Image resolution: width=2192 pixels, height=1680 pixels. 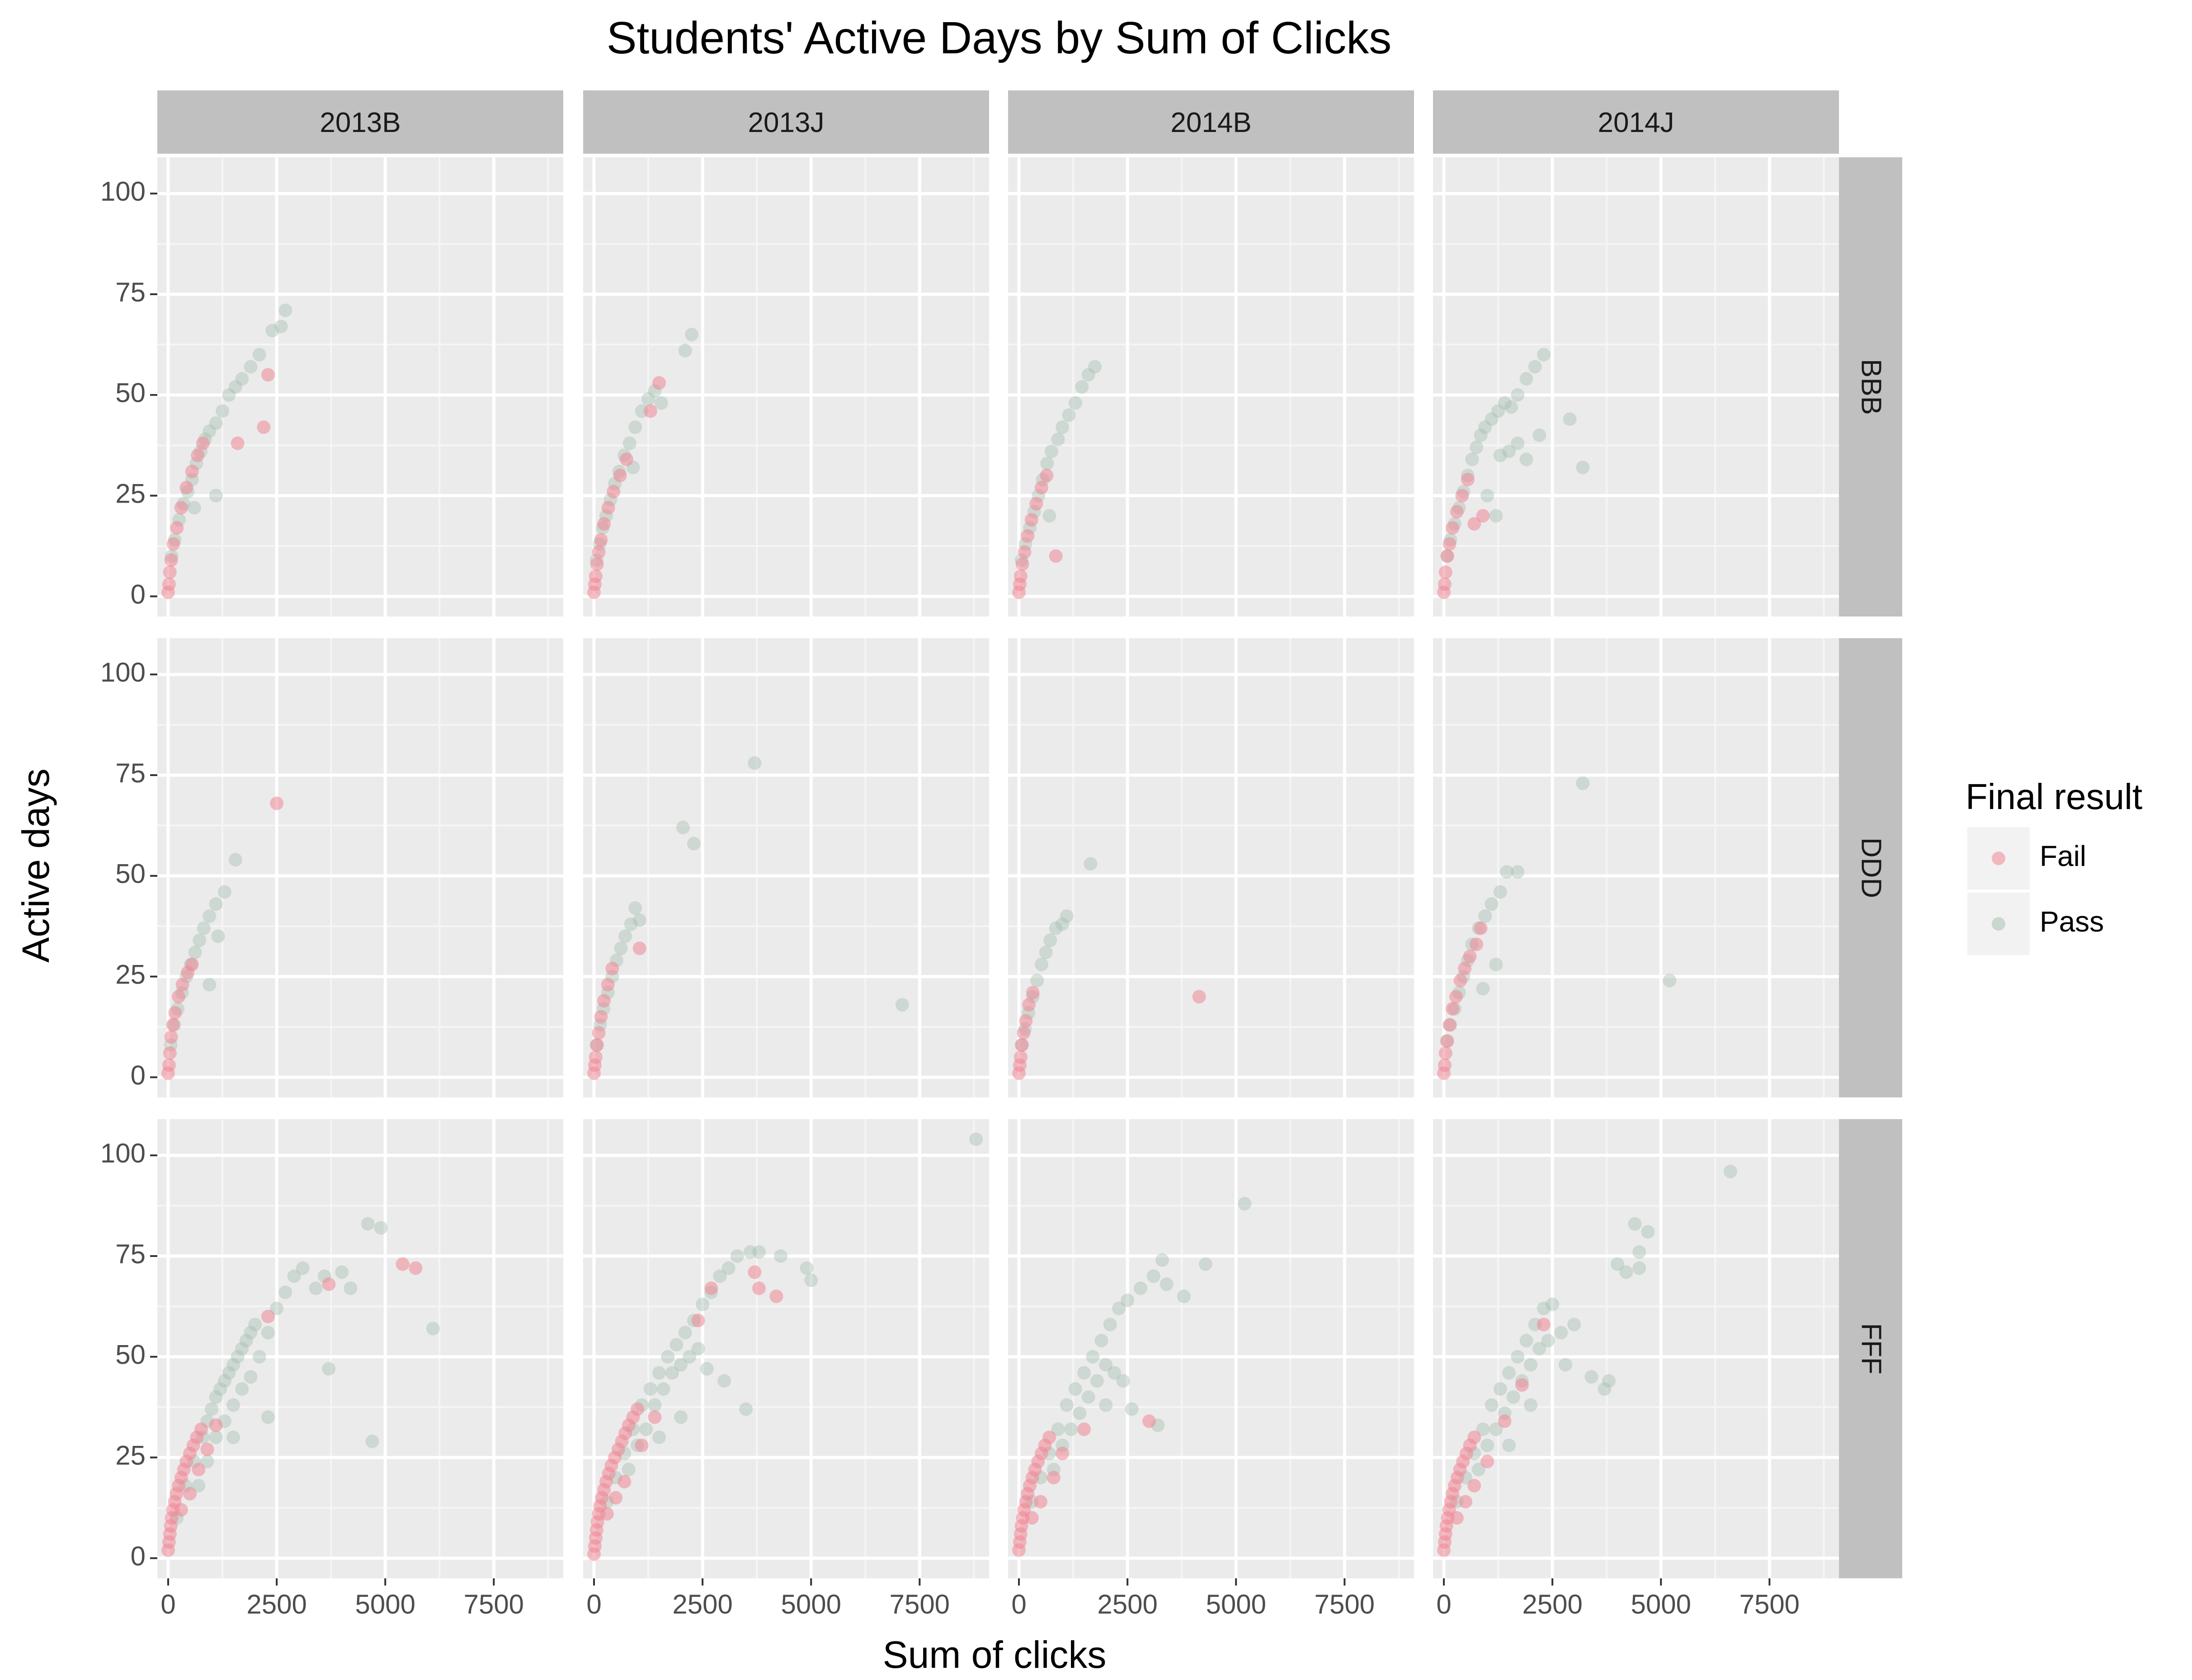 I want to click on y-tick-label: 0, so click(x=138, y=594).